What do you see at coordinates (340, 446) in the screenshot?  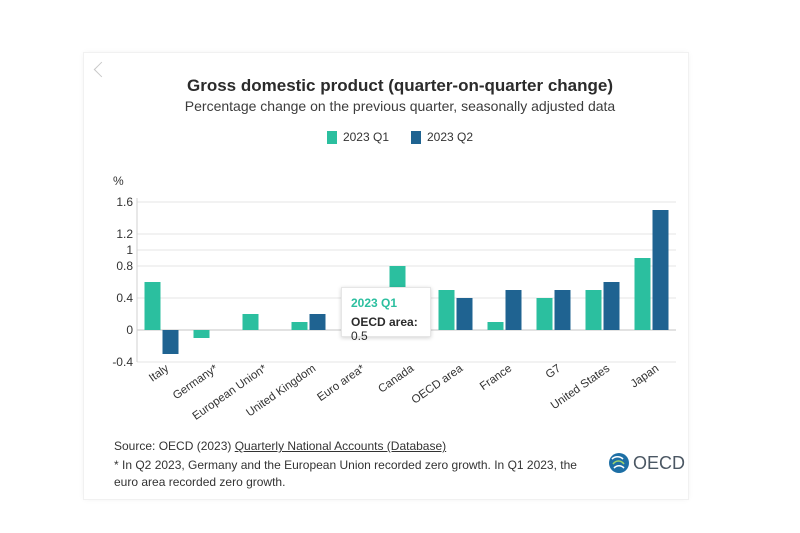 I see `source-link: Quarterly National Accounts (Database)` at bounding box center [340, 446].